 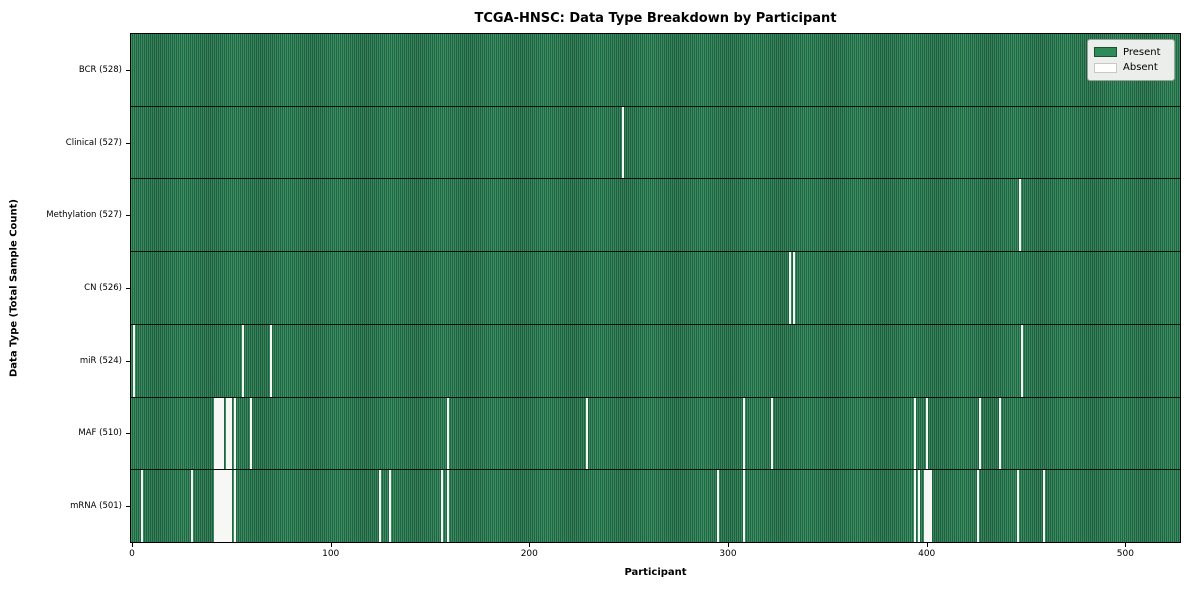 I want to click on y-tick-label: MAF (510), so click(x=100, y=433).